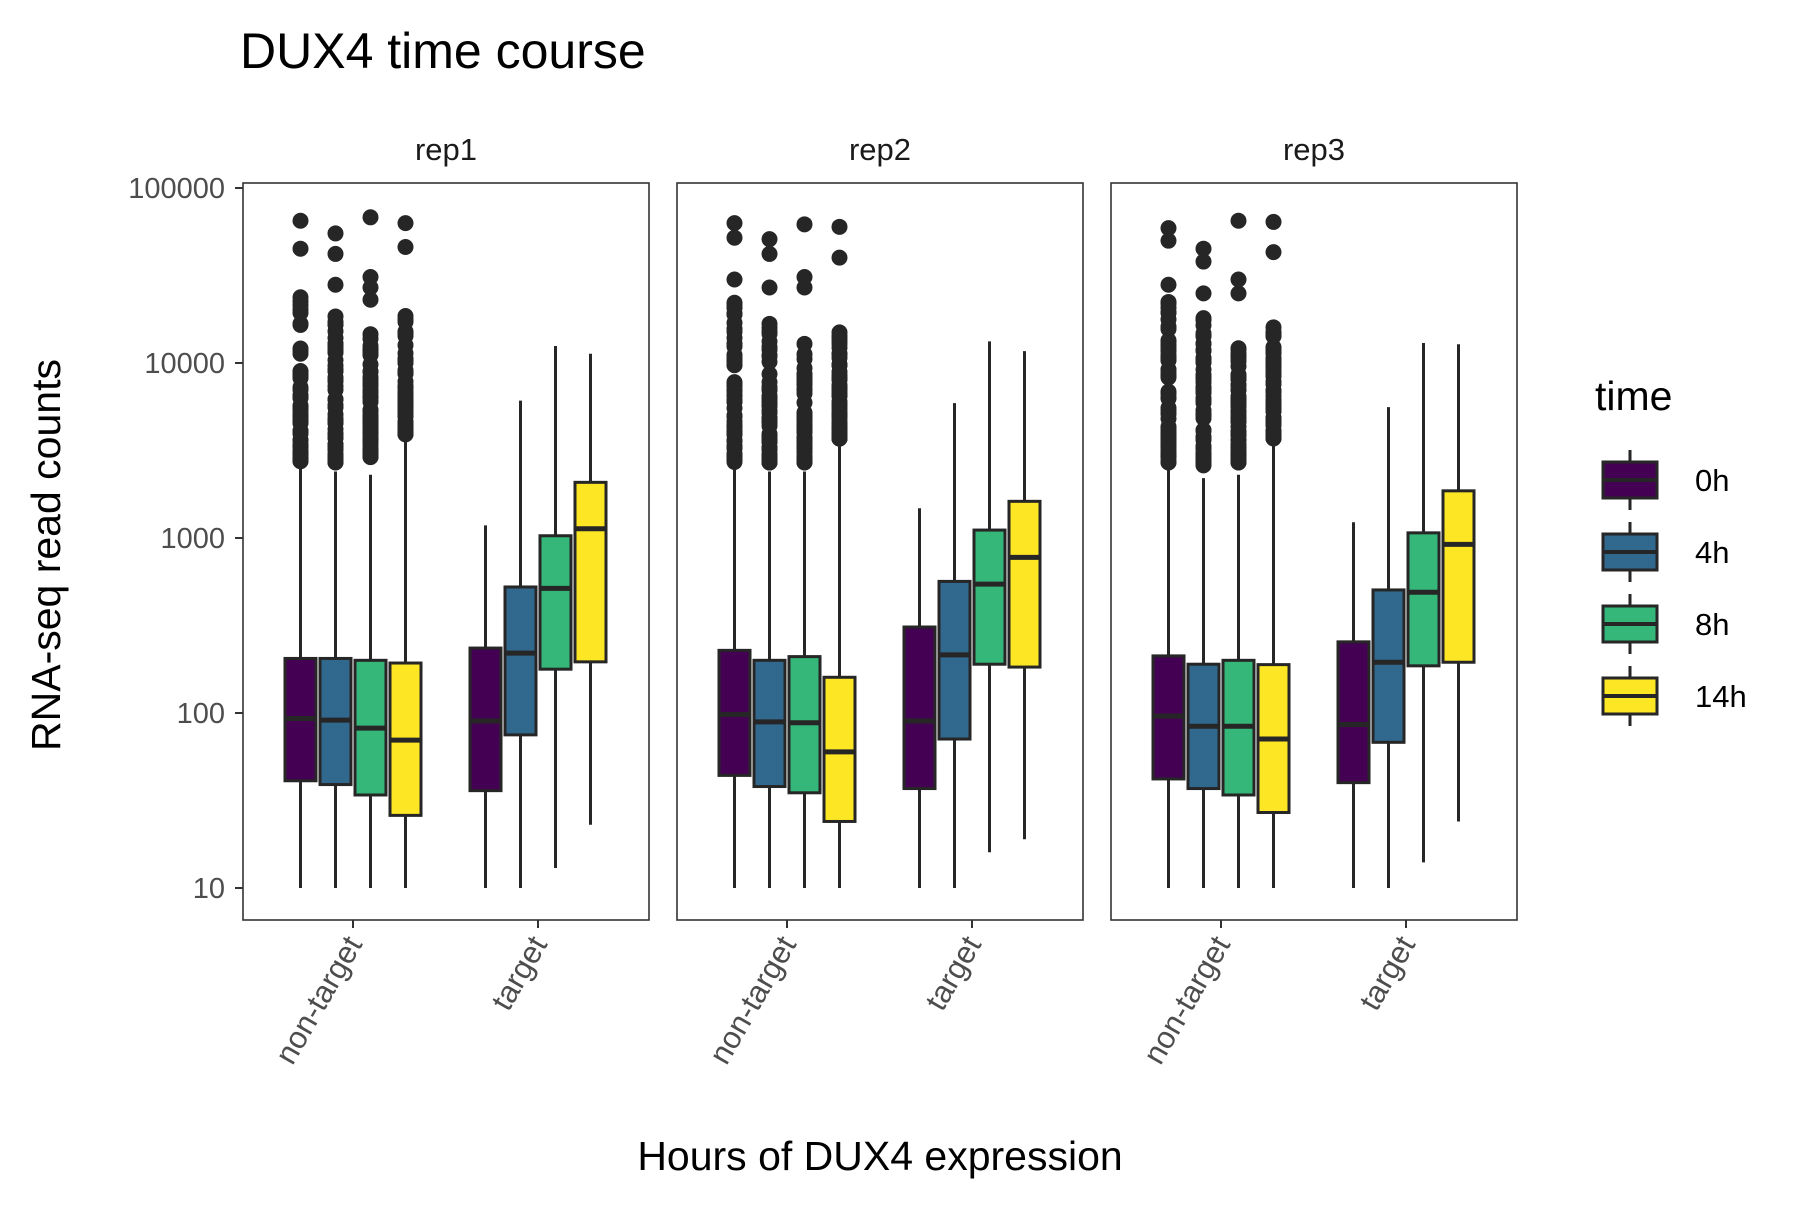 The image size is (1800, 1205). What do you see at coordinates (201, 714) in the screenshot?
I see `y-tick-label: 100` at bounding box center [201, 714].